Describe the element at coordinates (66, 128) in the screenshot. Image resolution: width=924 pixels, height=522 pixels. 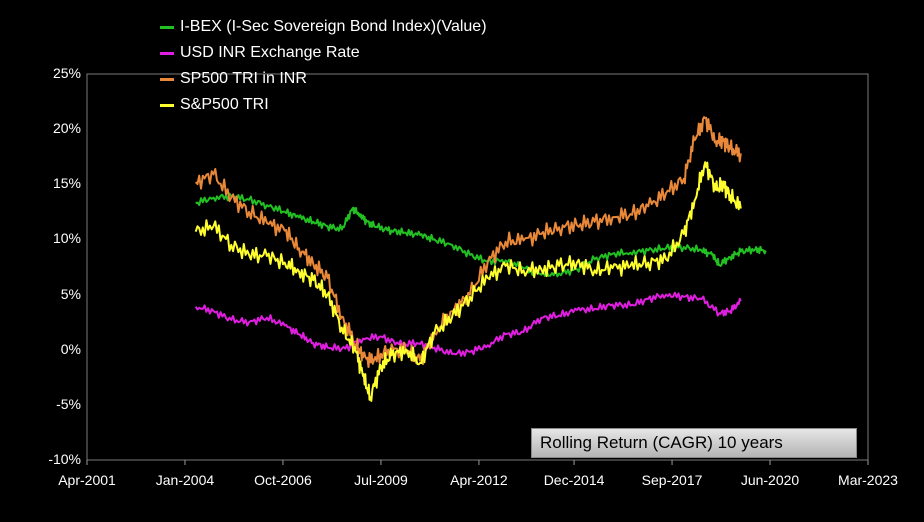
I see `y-tick-label: 20%` at that location.